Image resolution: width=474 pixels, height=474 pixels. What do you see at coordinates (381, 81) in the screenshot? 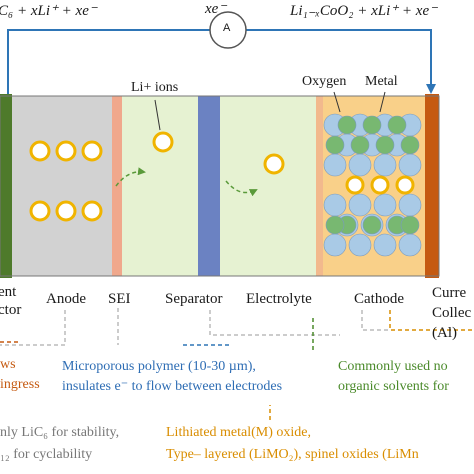
I see `metal-label: Metal` at bounding box center [381, 81].